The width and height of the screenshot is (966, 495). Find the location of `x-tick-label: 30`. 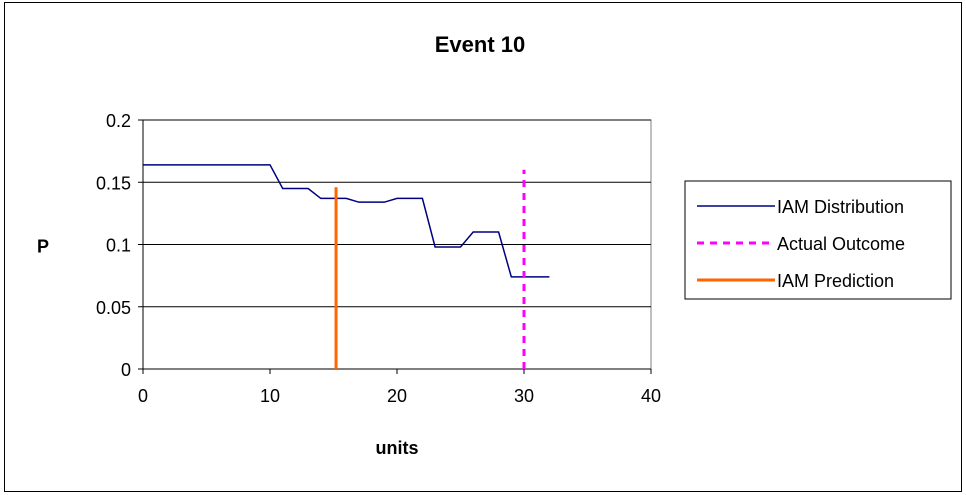

x-tick-label: 30 is located at coordinates (524, 396).